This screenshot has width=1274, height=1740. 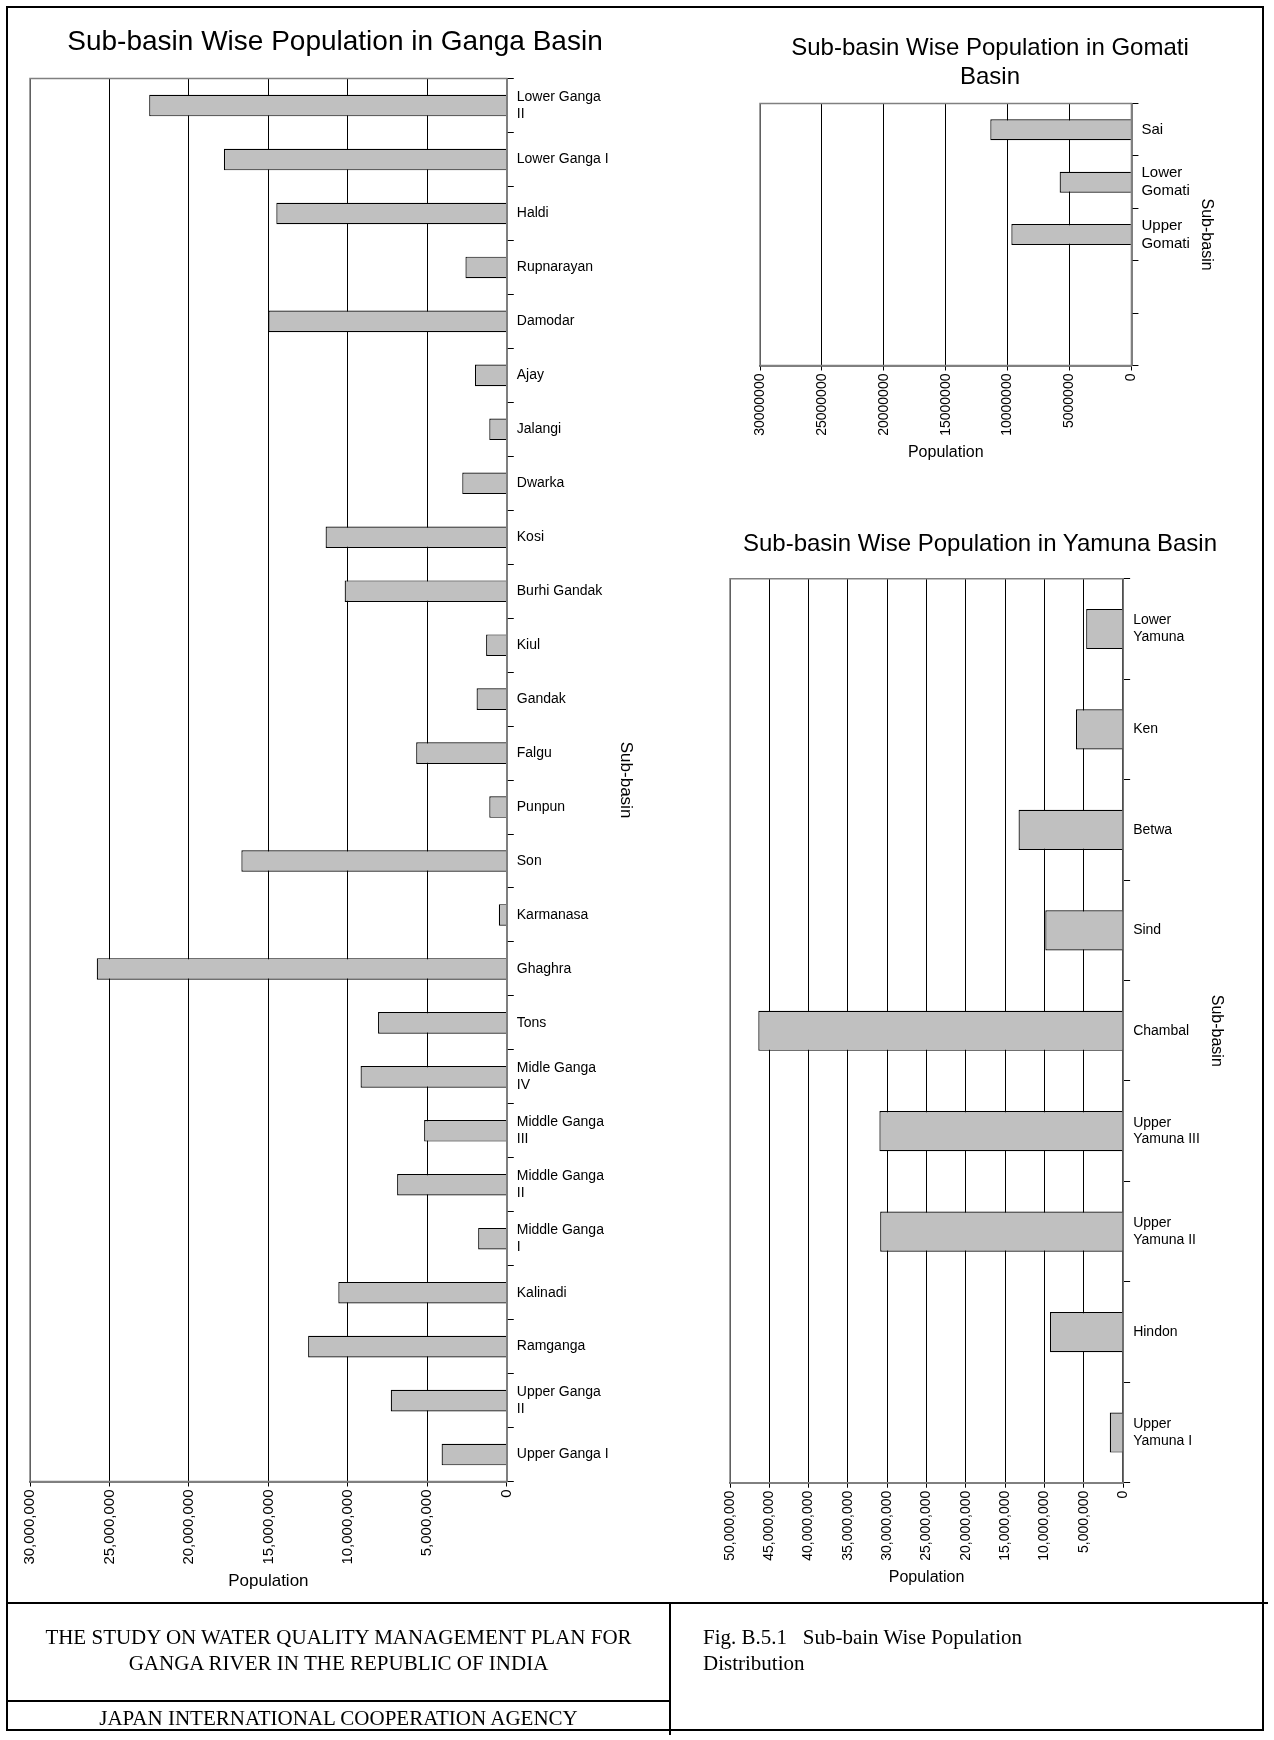 I want to click on x-tick-label: 45,000,000, so click(x=768, y=1525).